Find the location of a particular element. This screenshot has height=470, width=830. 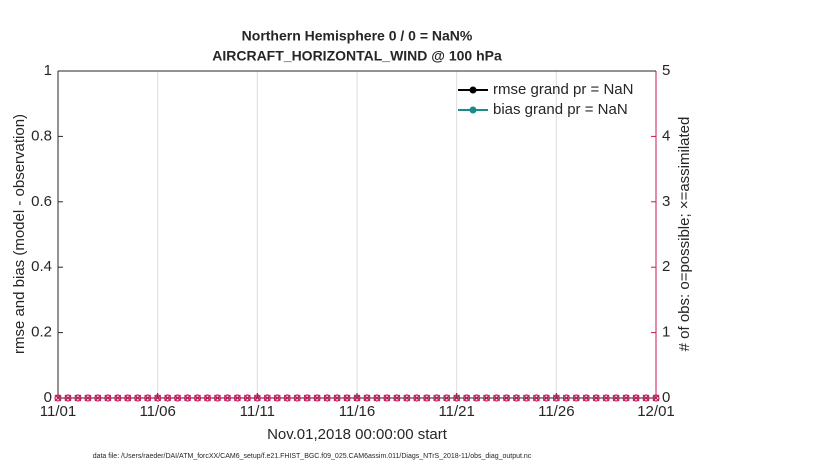

x-tick-label: 11/16 is located at coordinates (357, 411).